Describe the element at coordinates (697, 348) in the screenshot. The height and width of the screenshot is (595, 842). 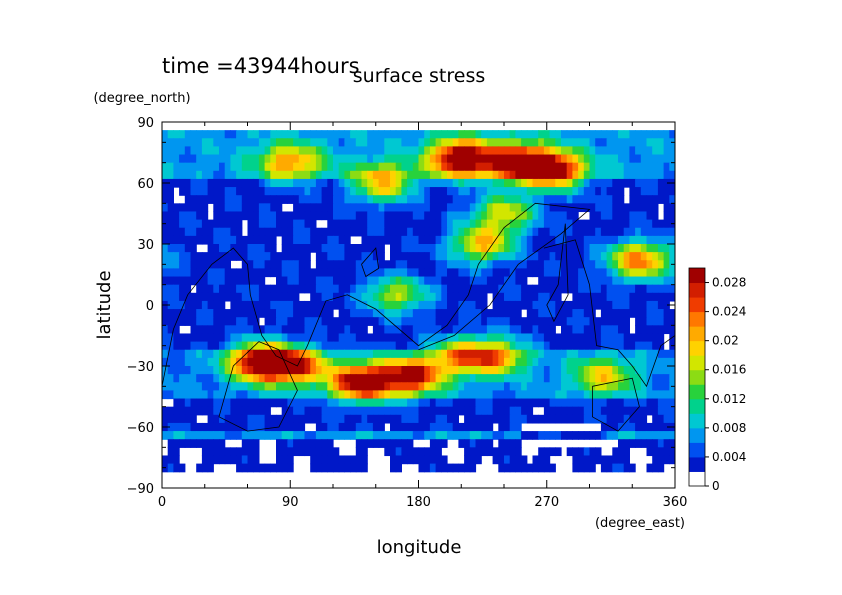
I see `colorbar-swatch` at that location.